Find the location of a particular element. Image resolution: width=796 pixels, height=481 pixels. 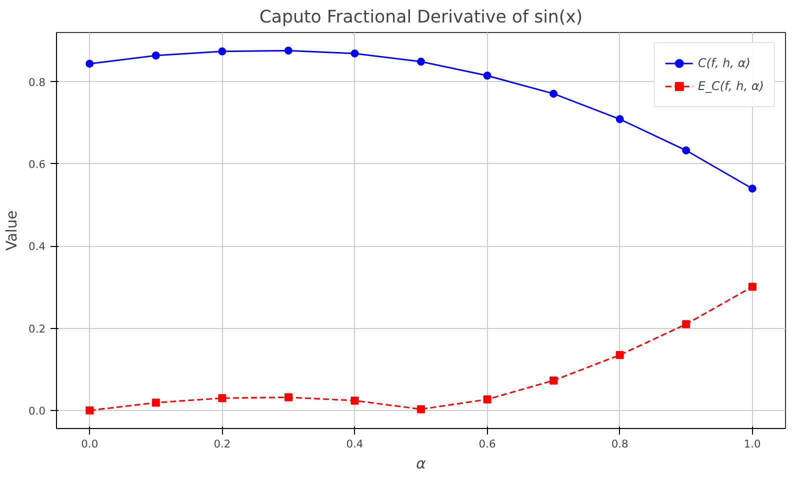

x-tick-label: 0.6 is located at coordinates (487, 444).